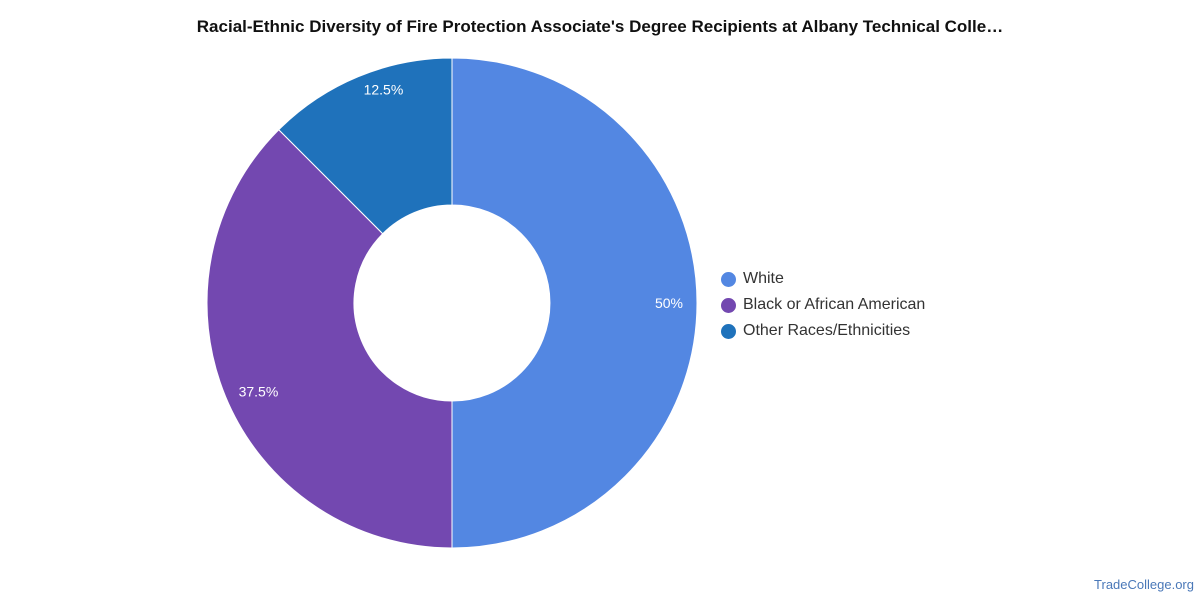  I want to click on legend-label-black-or-african-american: Black or African American, so click(834, 304).